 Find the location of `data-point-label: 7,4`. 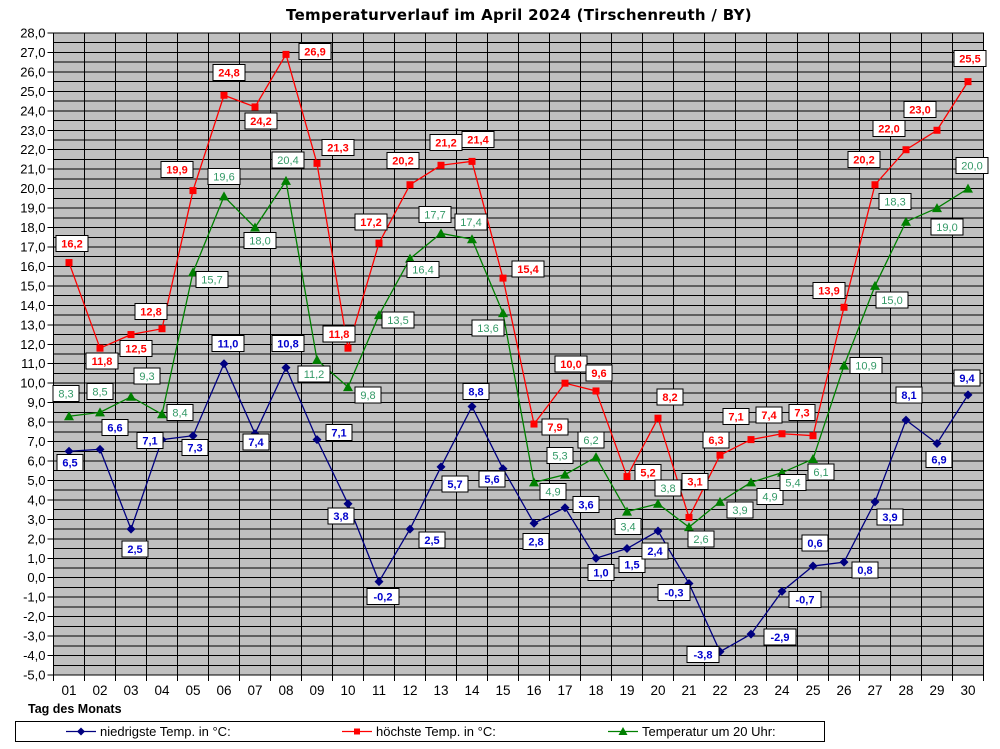

data-point-label: 7,4 is located at coordinates (769, 416).